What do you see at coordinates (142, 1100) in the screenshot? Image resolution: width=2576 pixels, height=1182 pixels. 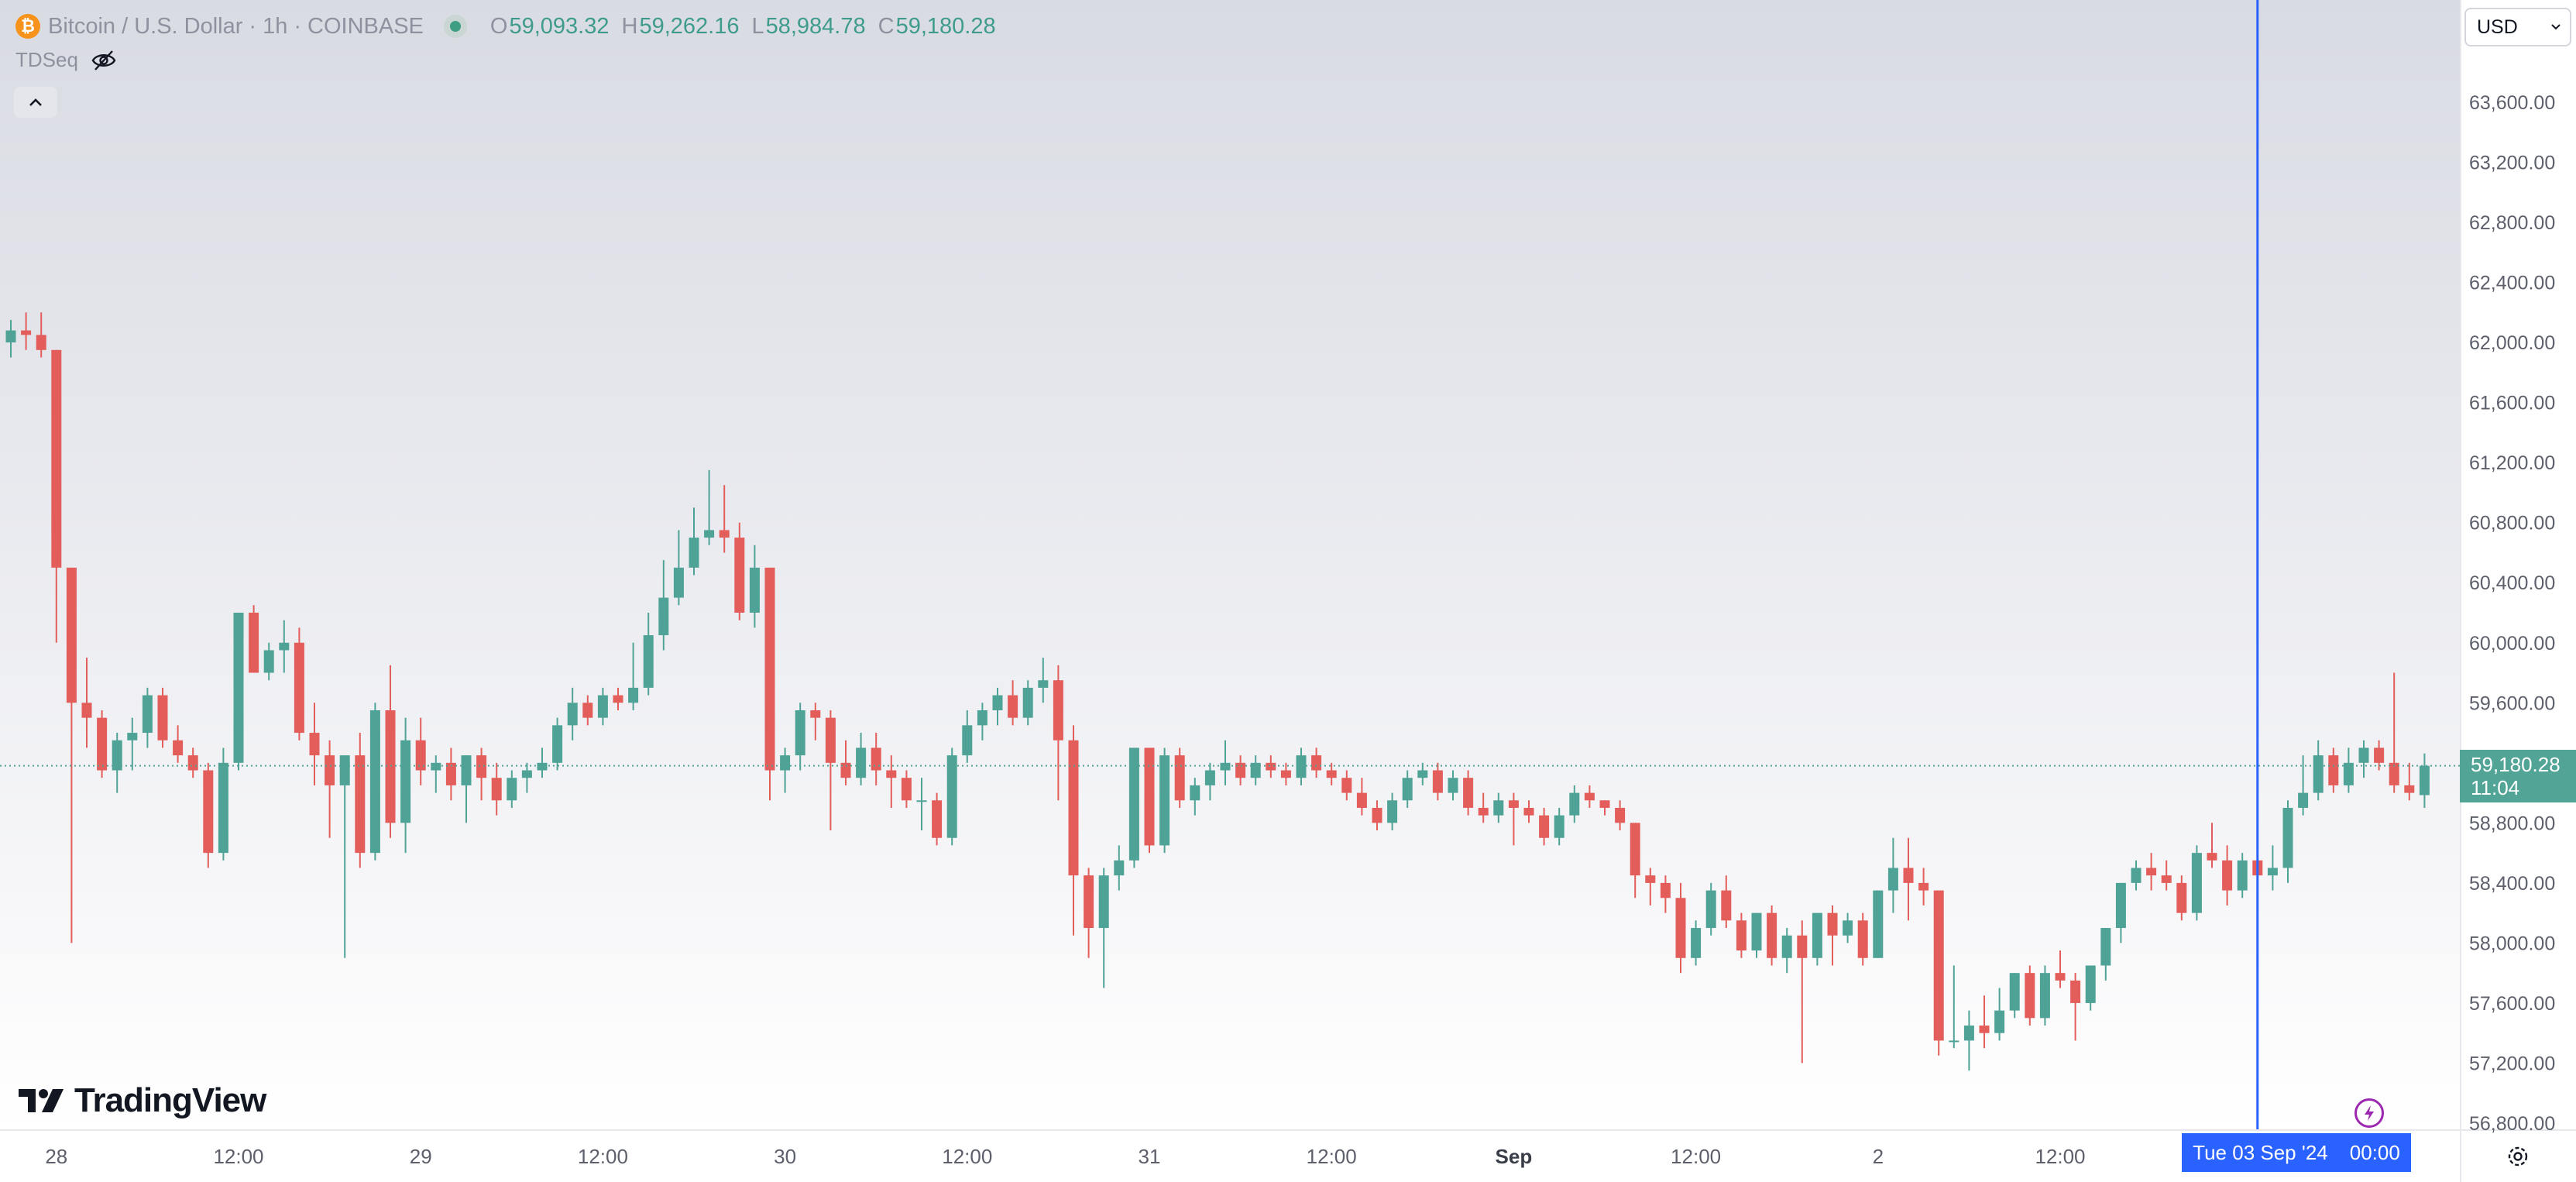 I see `tradingview-logo: TradingView` at bounding box center [142, 1100].